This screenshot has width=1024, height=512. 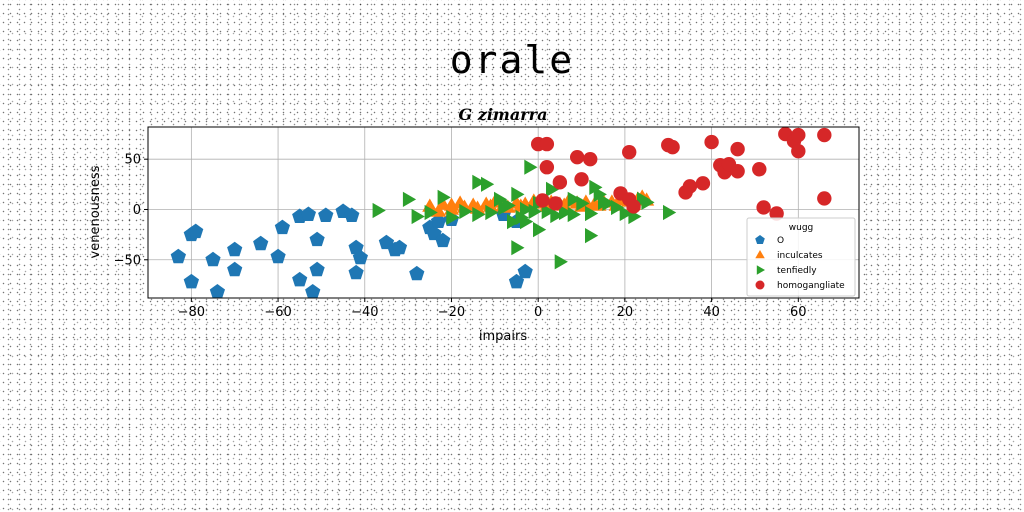 What do you see at coordinates (798, 312) in the screenshot?
I see `x-tick-label: 60` at bounding box center [798, 312].